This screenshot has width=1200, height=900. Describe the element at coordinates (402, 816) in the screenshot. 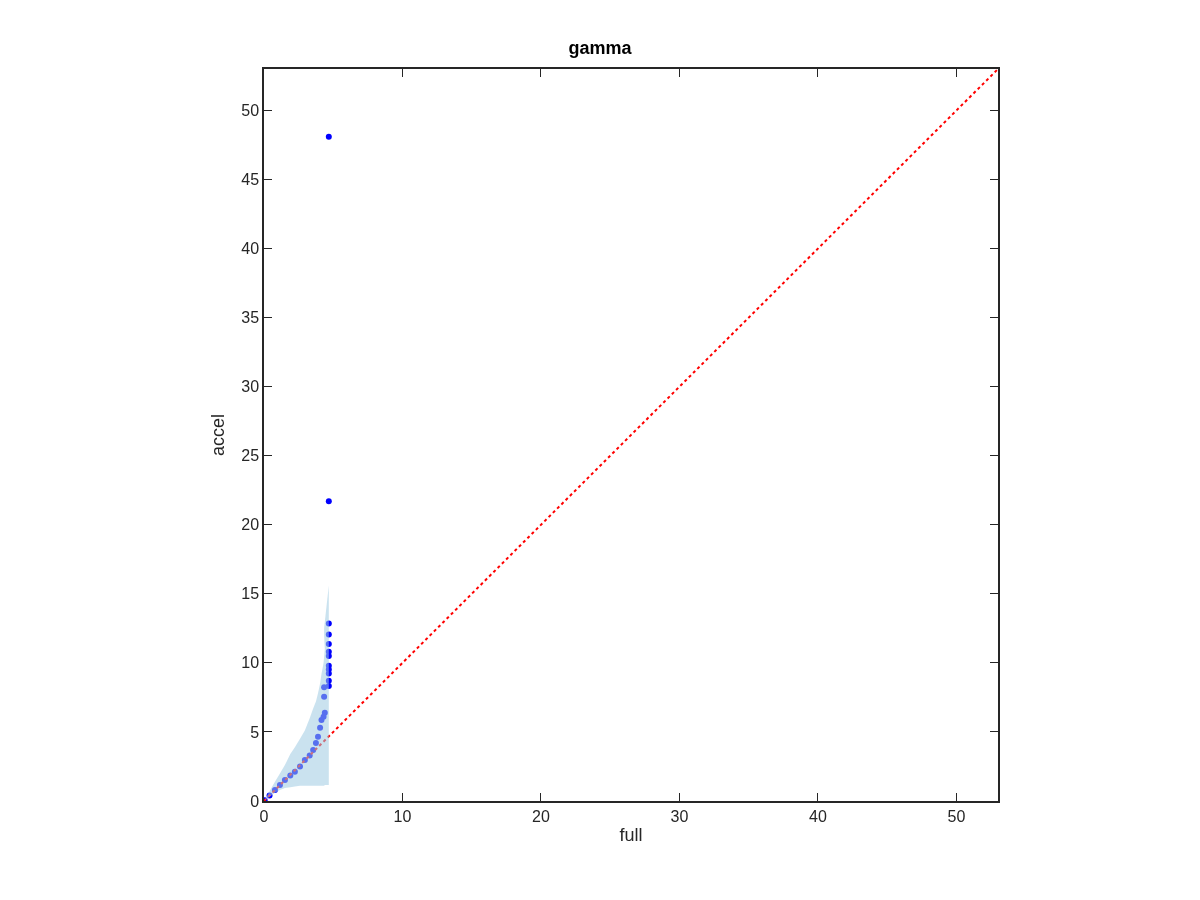

I see `x-tick-label: 10` at that location.